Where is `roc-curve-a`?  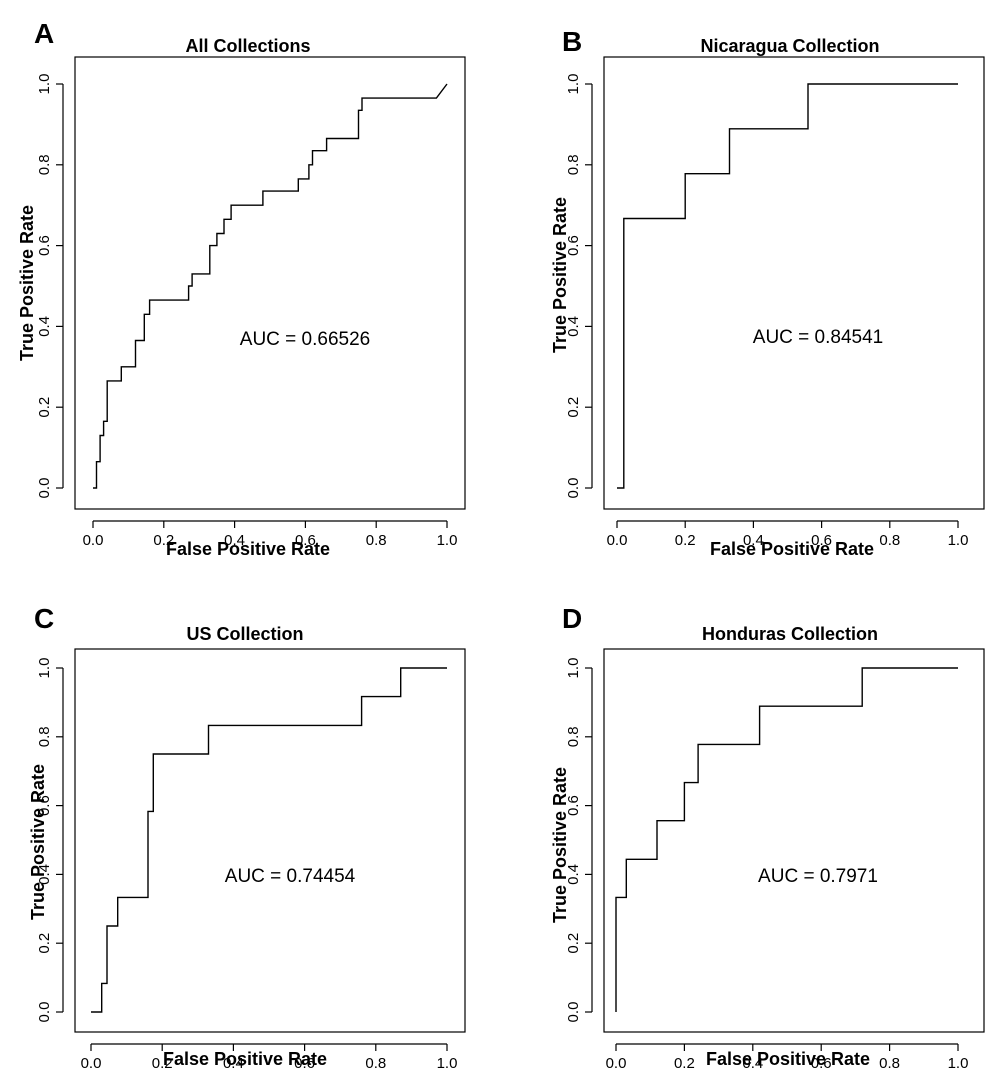
roc-curve-a is located at coordinates (270, 286).